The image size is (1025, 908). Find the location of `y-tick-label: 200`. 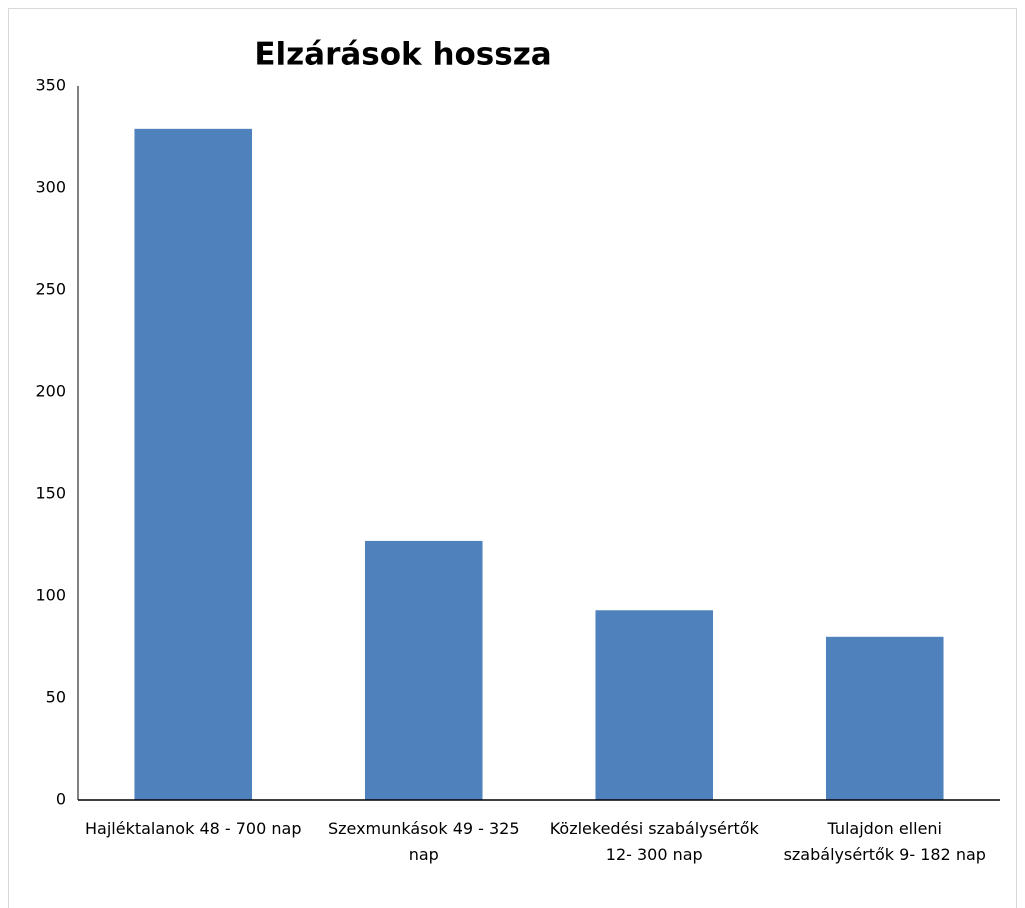

y-tick-label: 200 is located at coordinates (50, 391).